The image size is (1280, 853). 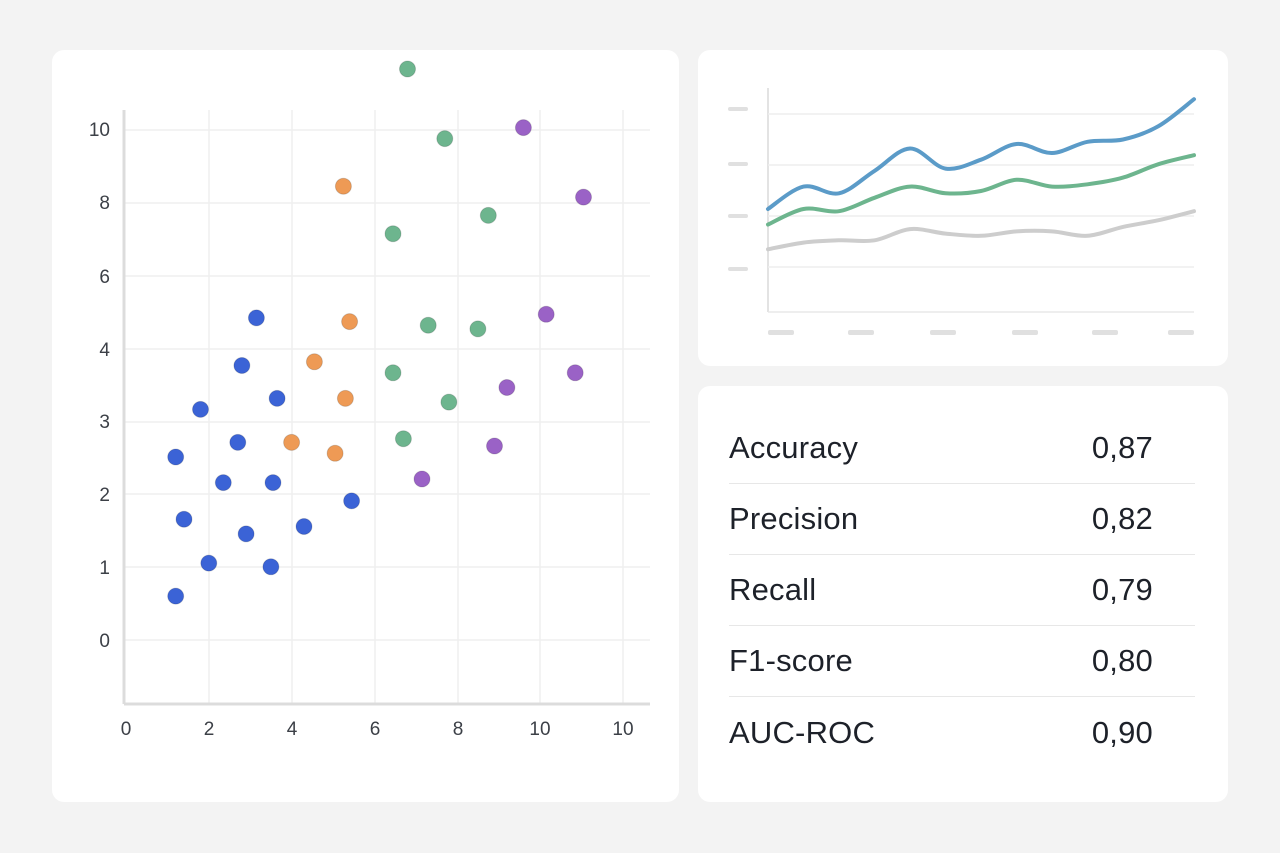 What do you see at coordinates (104, 641) in the screenshot?
I see `y-tick-label: 0` at bounding box center [104, 641].